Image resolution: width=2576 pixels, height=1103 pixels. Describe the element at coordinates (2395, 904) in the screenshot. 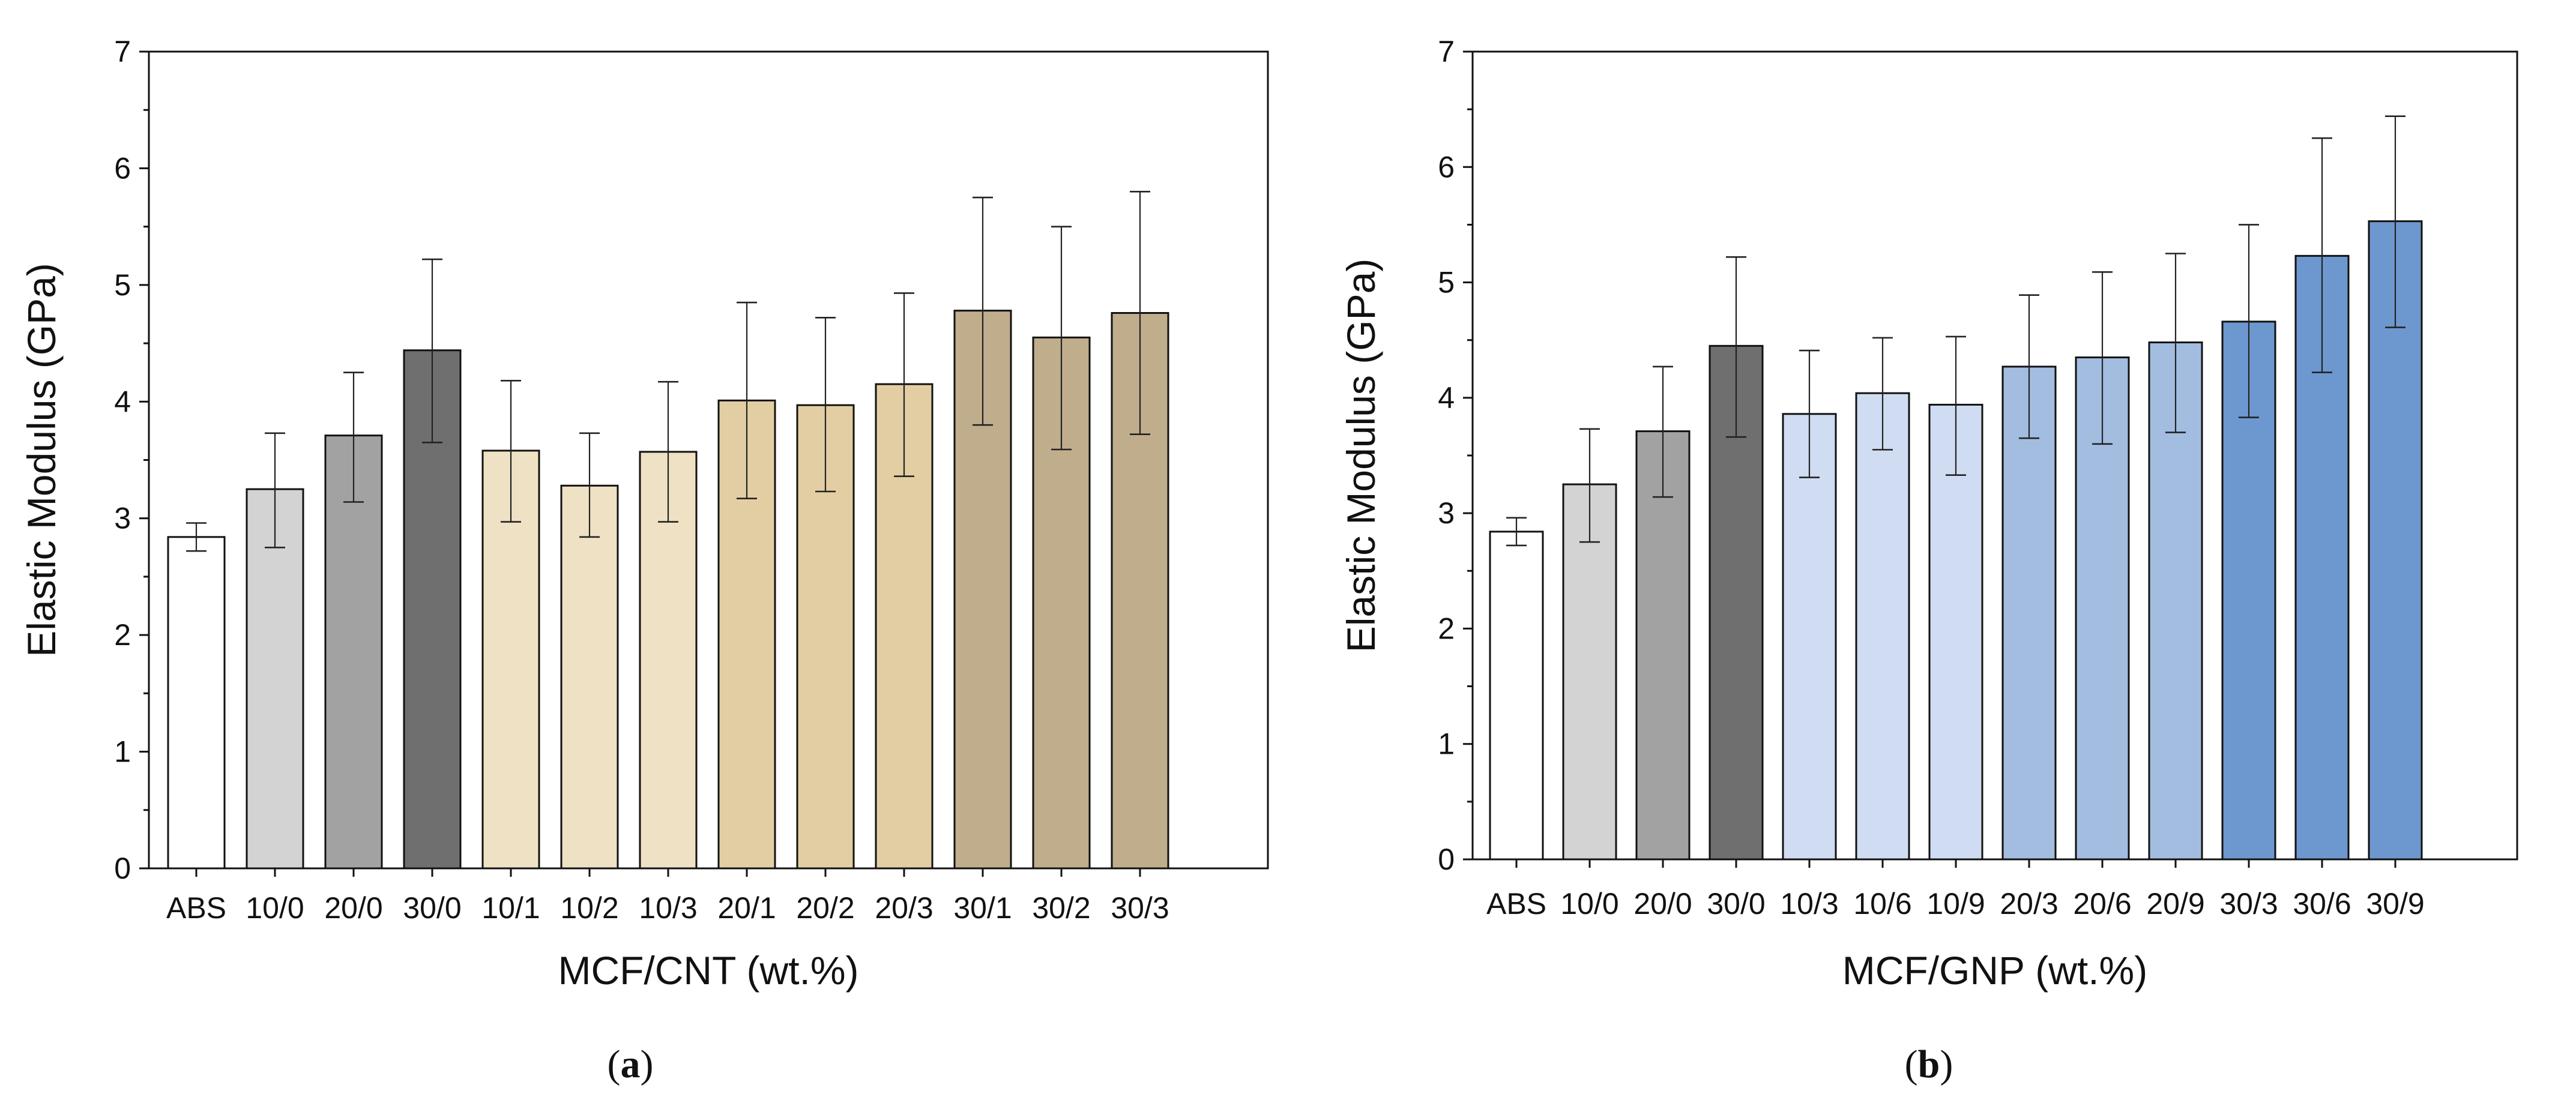

I see `x-tick-label: 30/9` at that location.